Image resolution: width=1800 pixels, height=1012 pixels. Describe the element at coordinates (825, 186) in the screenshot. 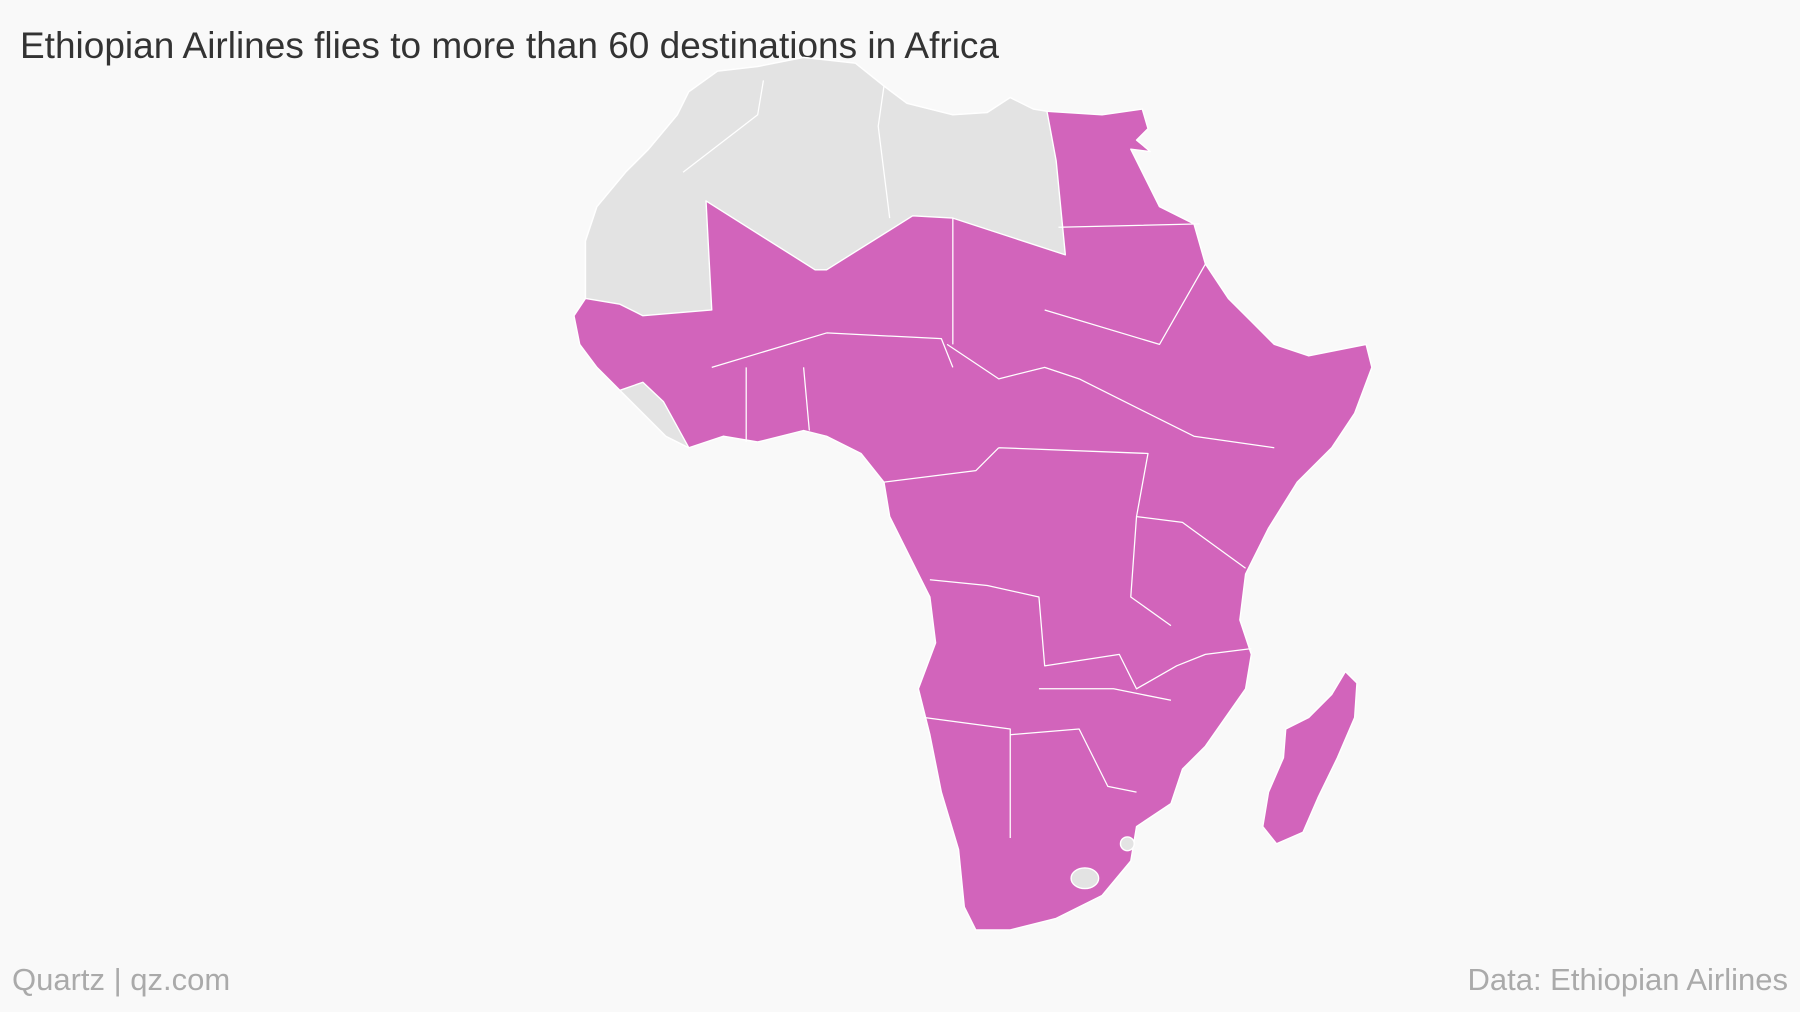

I see `unserved-north` at that location.